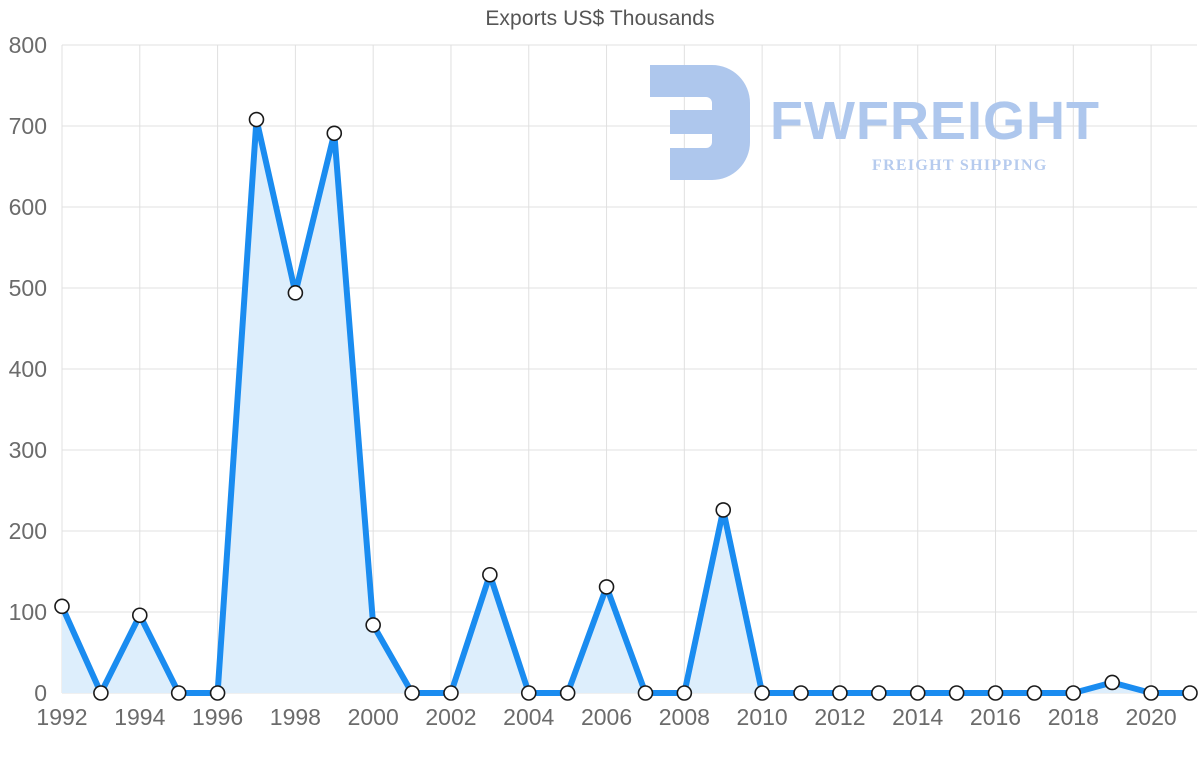  I want to click on chart-title: Exports US$ Thousands, so click(600, 18).